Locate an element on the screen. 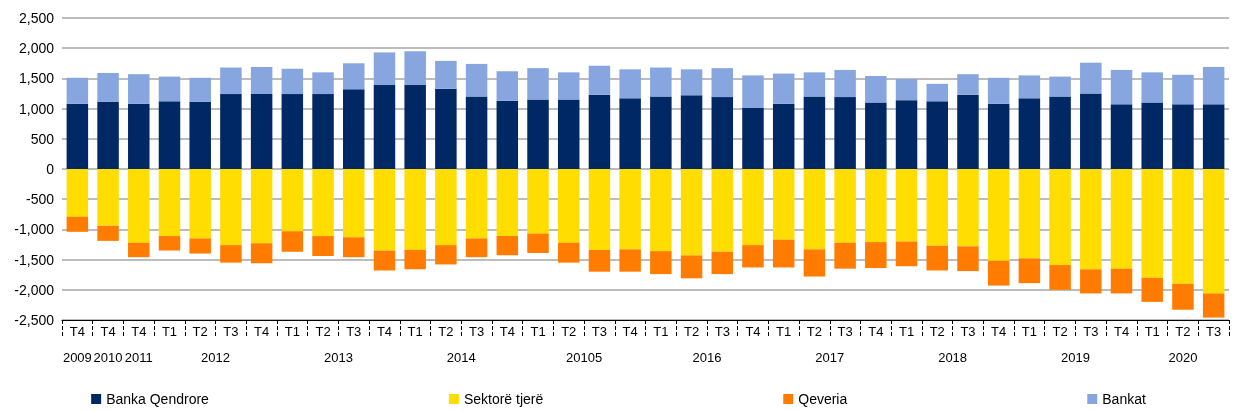  text: 20105 is located at coordinates (584, 357).